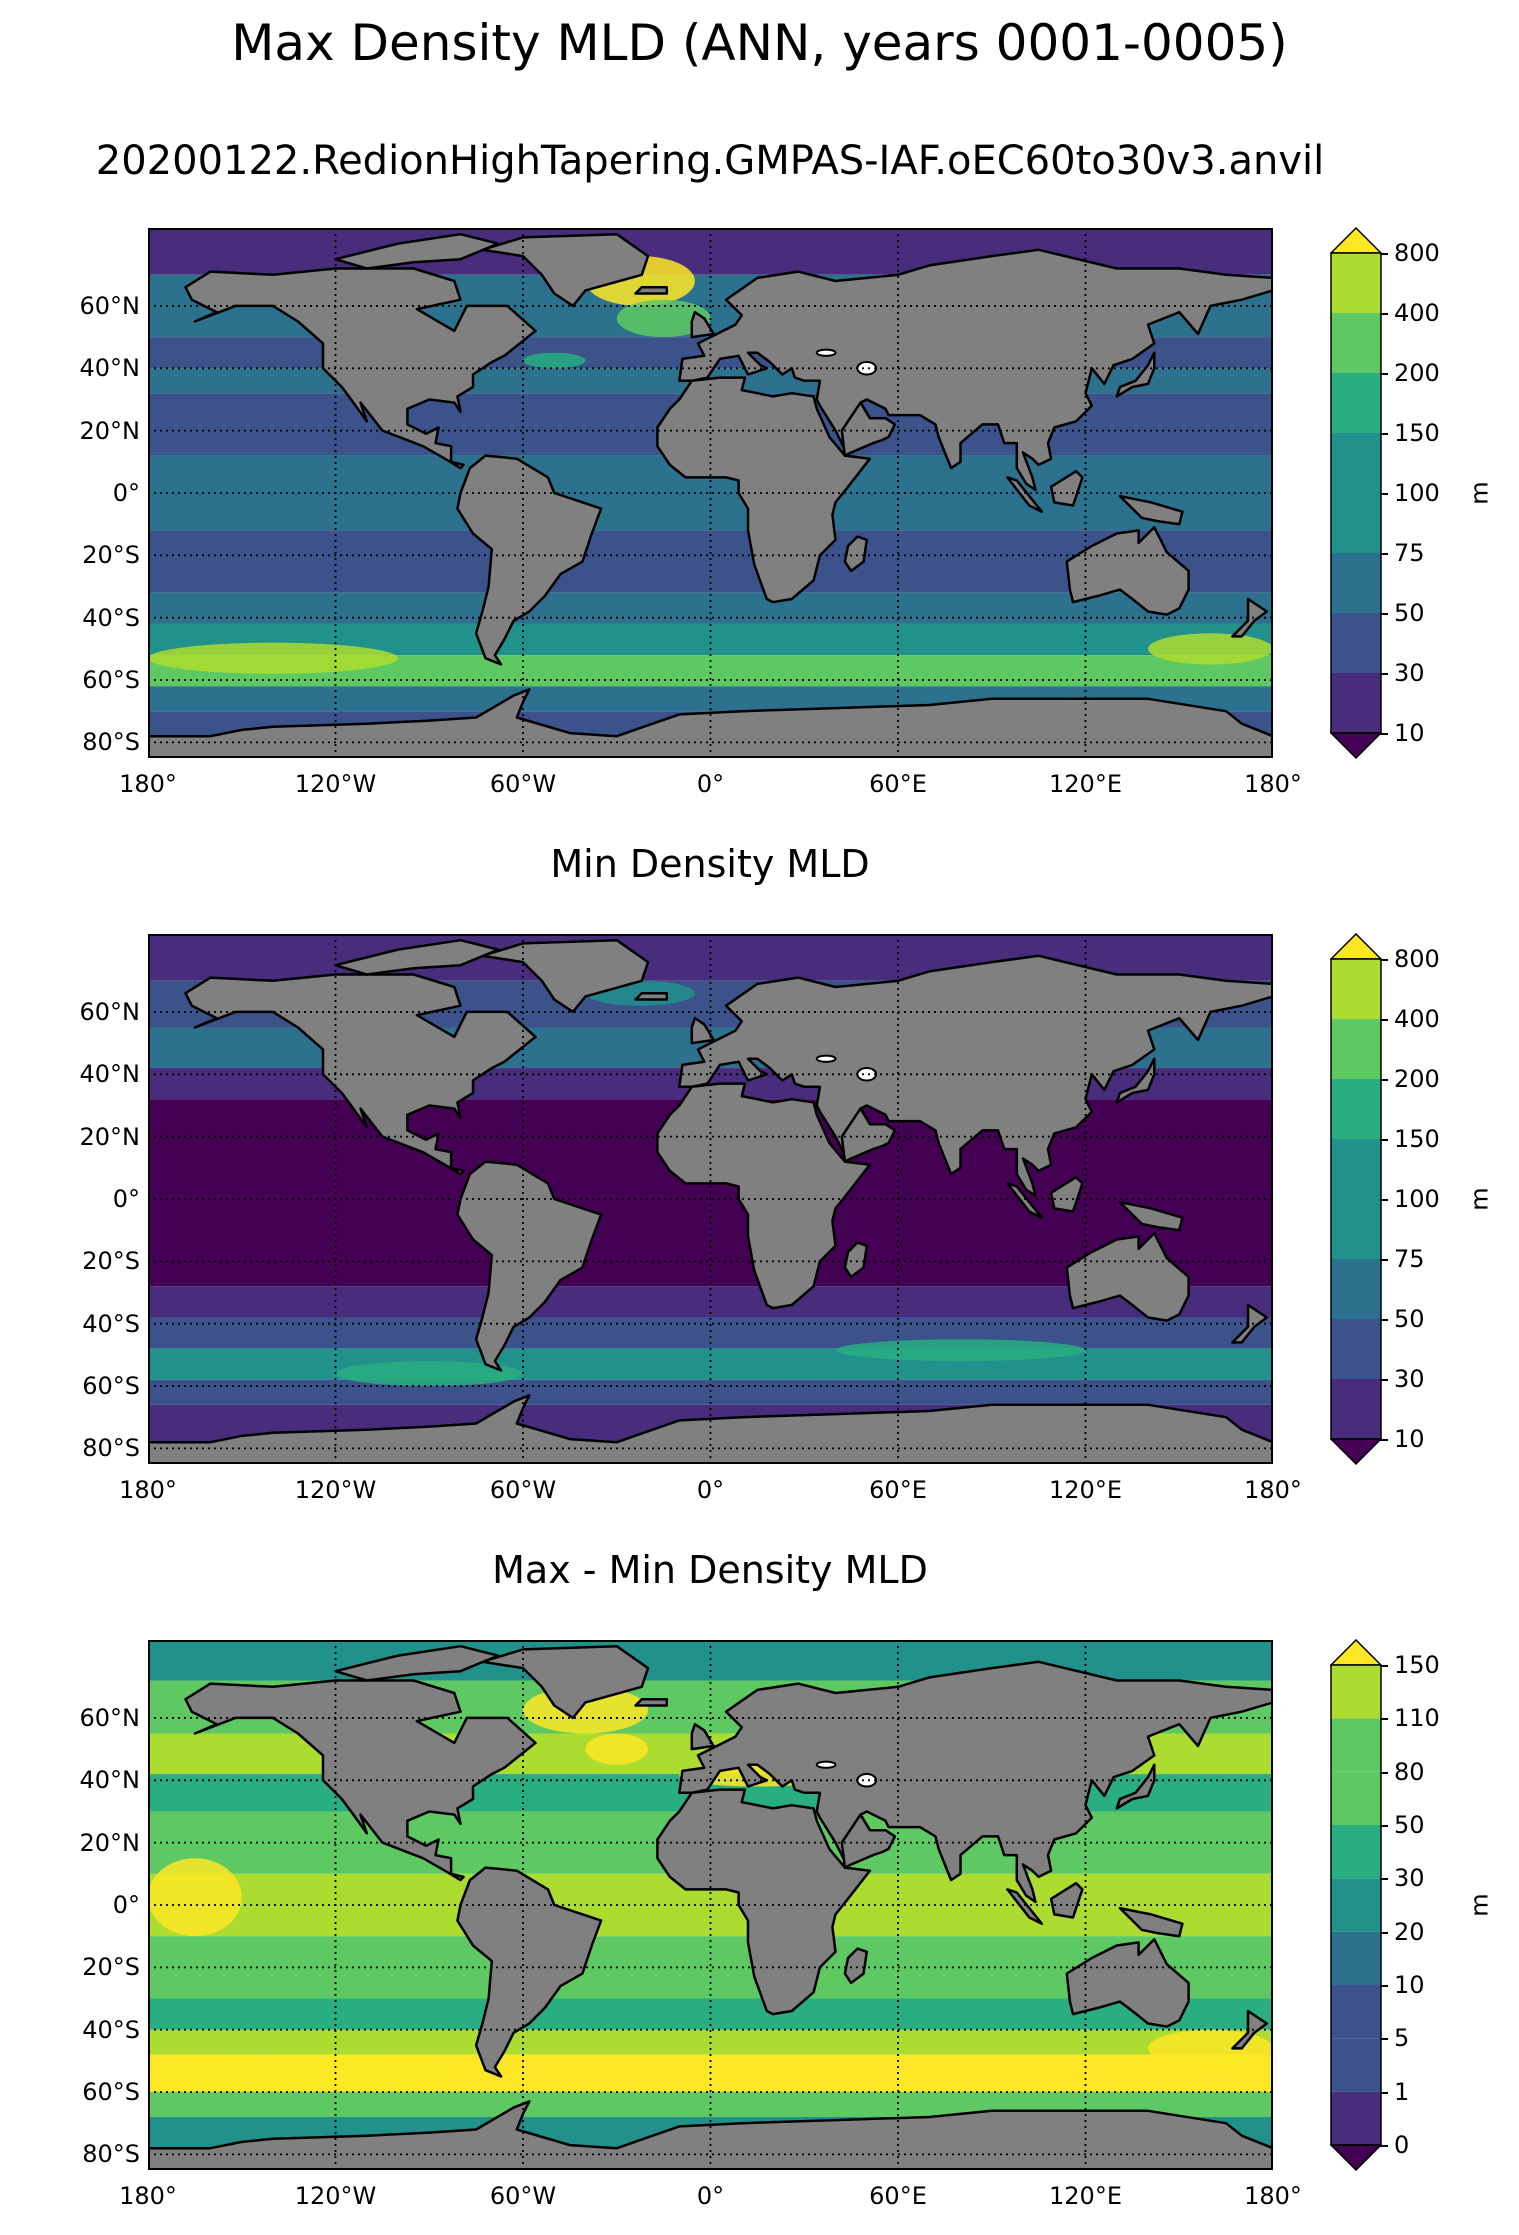  Describe the element at coordinates (1417, 1718) in the screenshot. I see `colorbar-label: 110` at that location.